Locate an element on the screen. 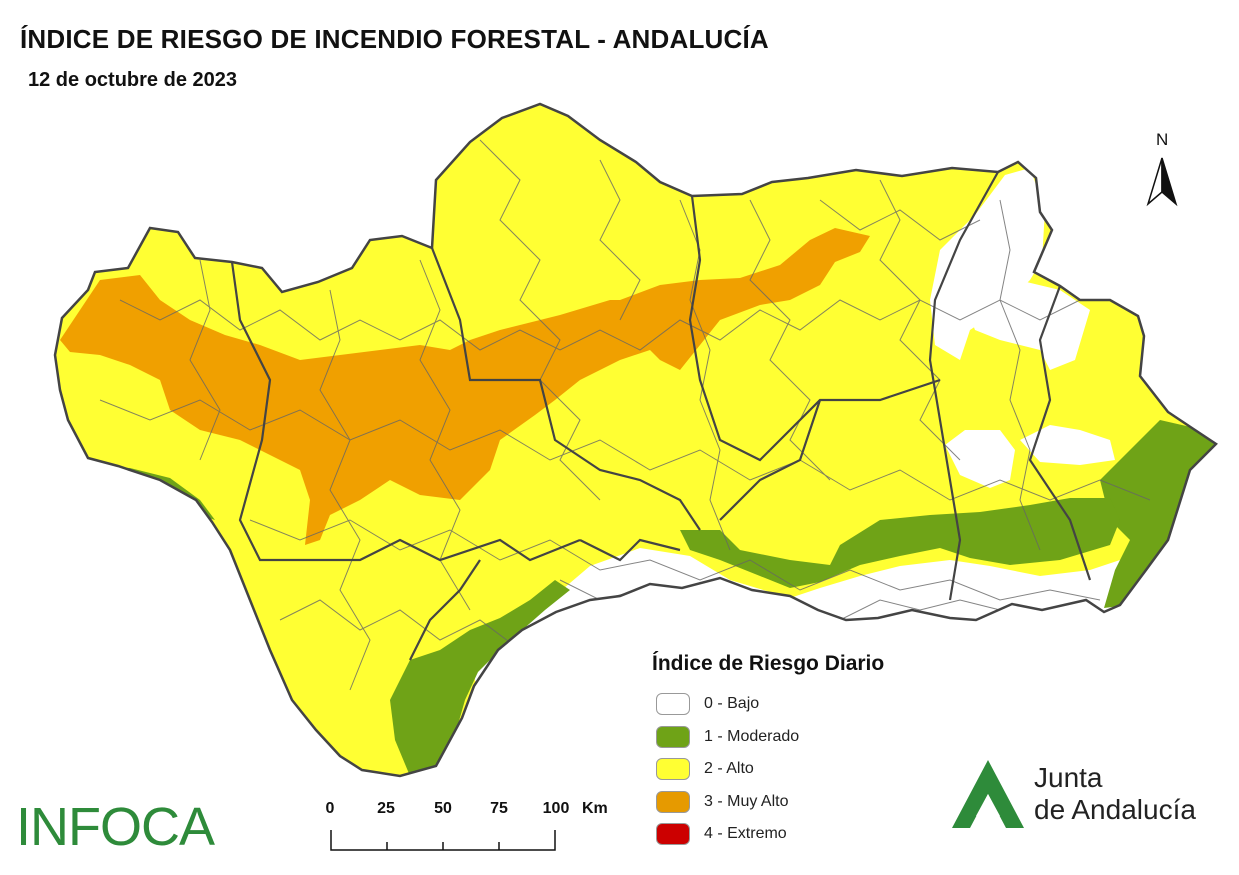 This screenshot has height=875, width=1239. legend-item-alto: 2 - Alto is located at coordinates (768, 769).